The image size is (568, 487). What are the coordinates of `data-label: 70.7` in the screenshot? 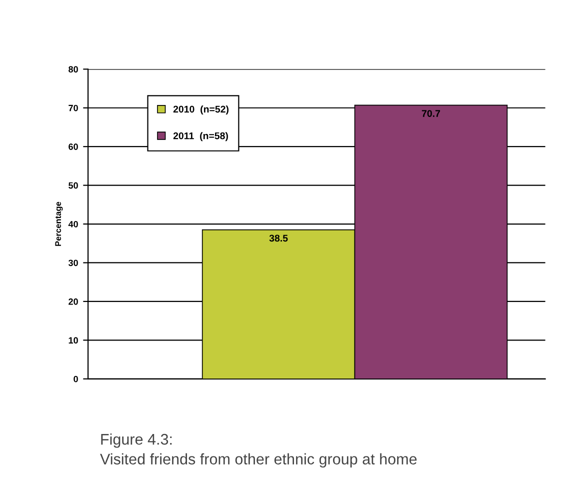 It's located at (431, 113).